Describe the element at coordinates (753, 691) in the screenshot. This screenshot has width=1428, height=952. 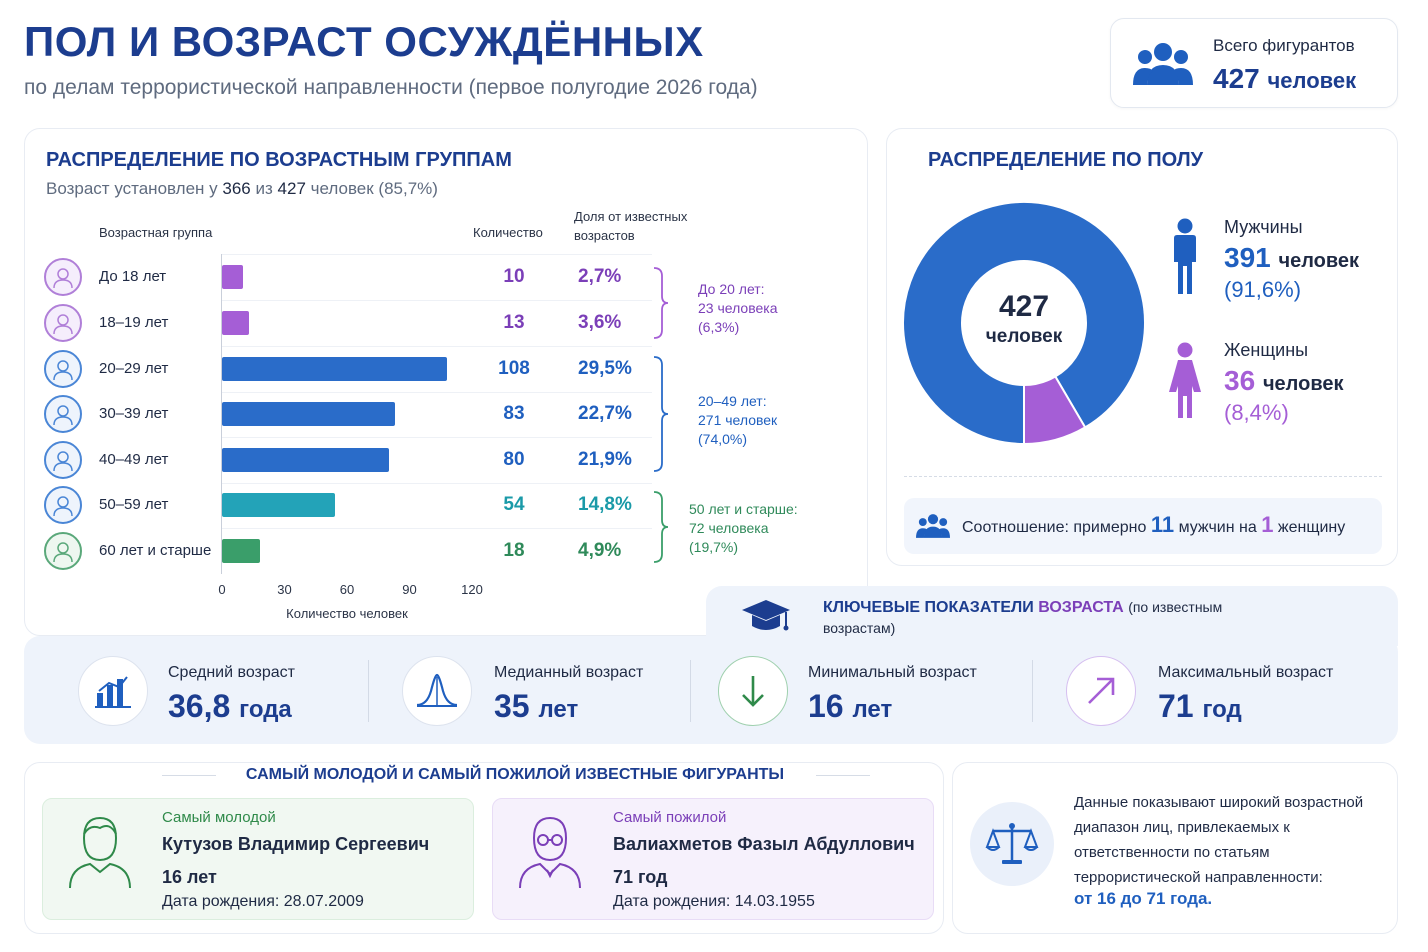
I see `arrow-down-icon` at that location.